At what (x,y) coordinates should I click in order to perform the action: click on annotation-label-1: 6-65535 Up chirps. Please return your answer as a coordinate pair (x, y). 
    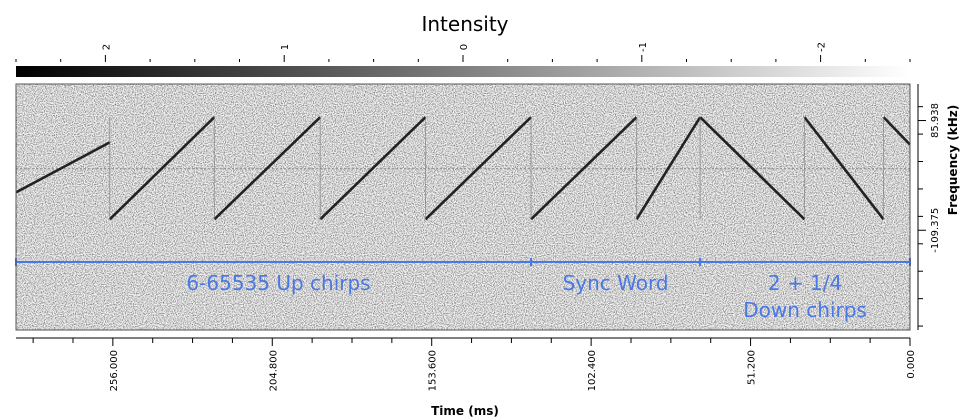
    Looking at the image, I should click on (278, 283).